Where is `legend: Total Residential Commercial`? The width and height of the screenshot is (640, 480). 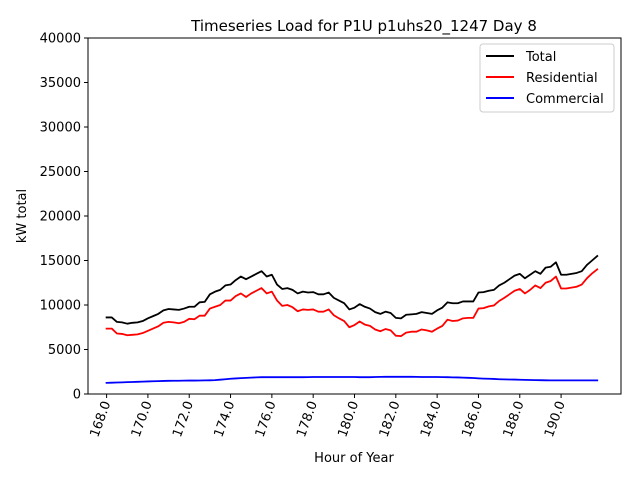
legend: Total Residential Commercial is located at coordinates (547, 78).